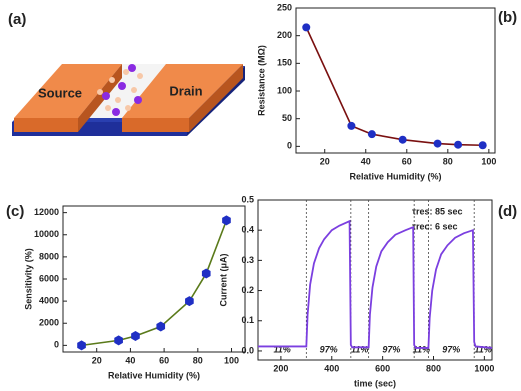  I want to click on y-tick-label: 0.0, so click(247, 350).